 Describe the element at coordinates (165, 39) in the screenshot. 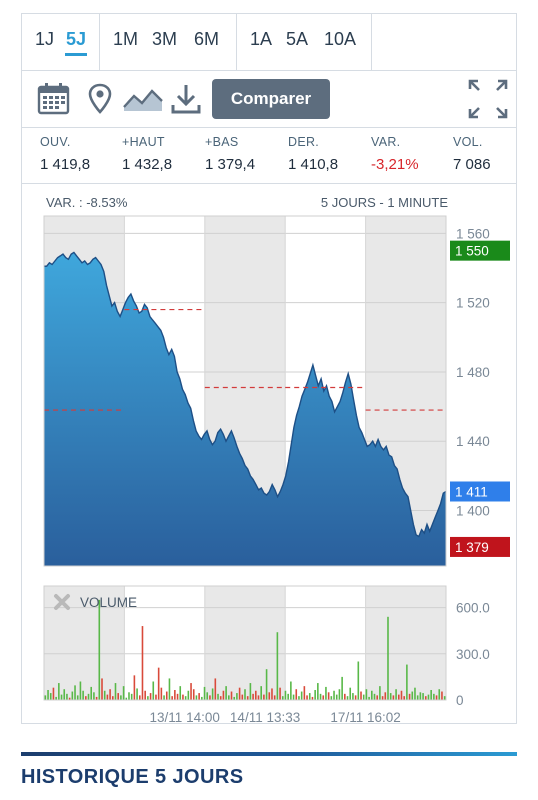

I see `period-3m-button: 3M` at that location.